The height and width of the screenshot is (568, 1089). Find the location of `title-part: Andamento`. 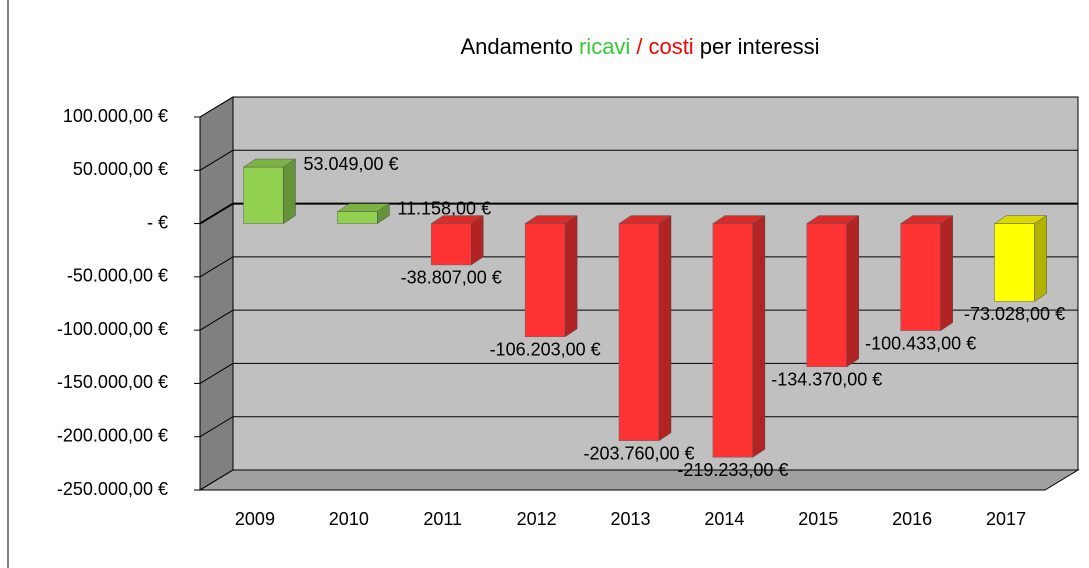

title-part: Andamento is located at coordinates (516, 46).